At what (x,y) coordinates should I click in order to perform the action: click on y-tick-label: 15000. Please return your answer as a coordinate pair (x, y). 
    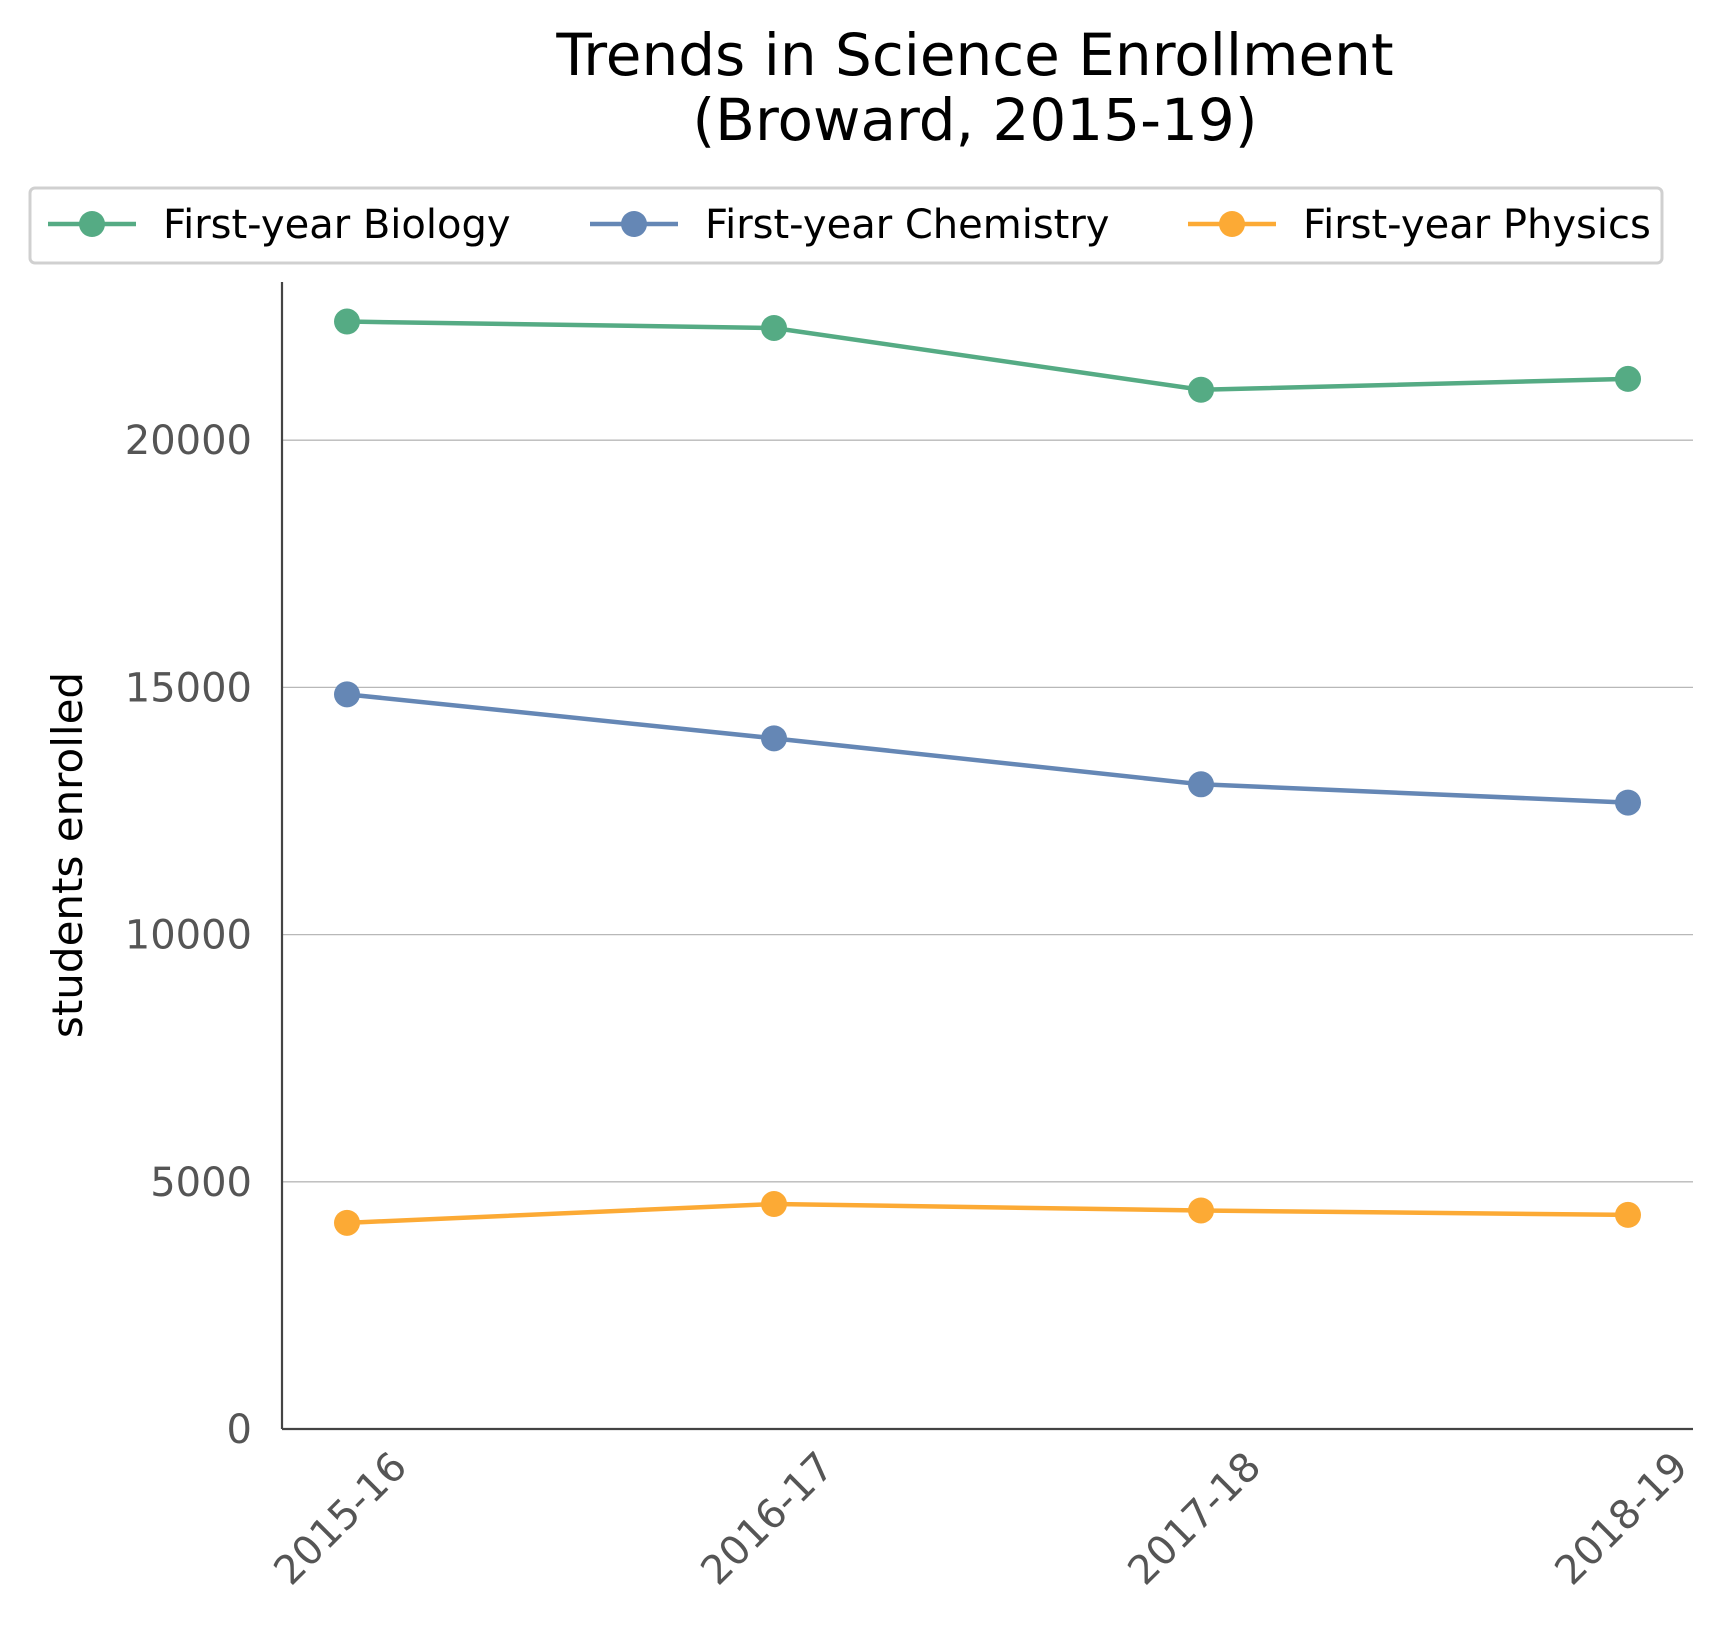
    Looking at the image, I should click on (188, 688).